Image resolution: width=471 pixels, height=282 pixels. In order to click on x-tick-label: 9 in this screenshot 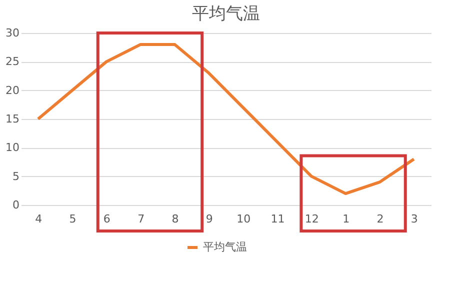, I will do `click(209, 219)`.